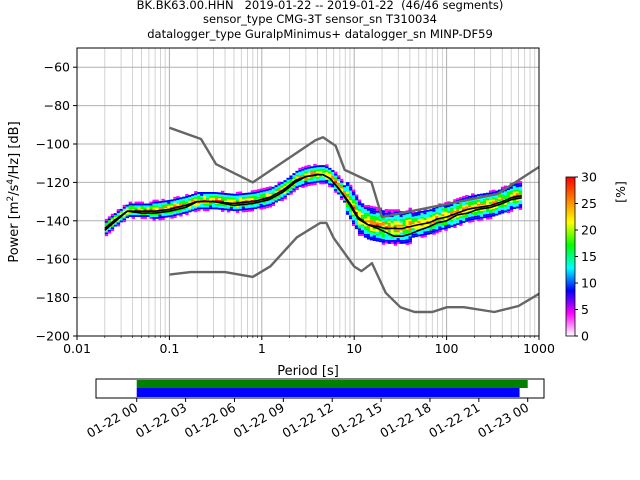 The height and width of the screenshot is (480, 640). Describe the element at coordinates (308, 420) in the screenshot. I see `time-tick-label: 01-22 12` at that location.